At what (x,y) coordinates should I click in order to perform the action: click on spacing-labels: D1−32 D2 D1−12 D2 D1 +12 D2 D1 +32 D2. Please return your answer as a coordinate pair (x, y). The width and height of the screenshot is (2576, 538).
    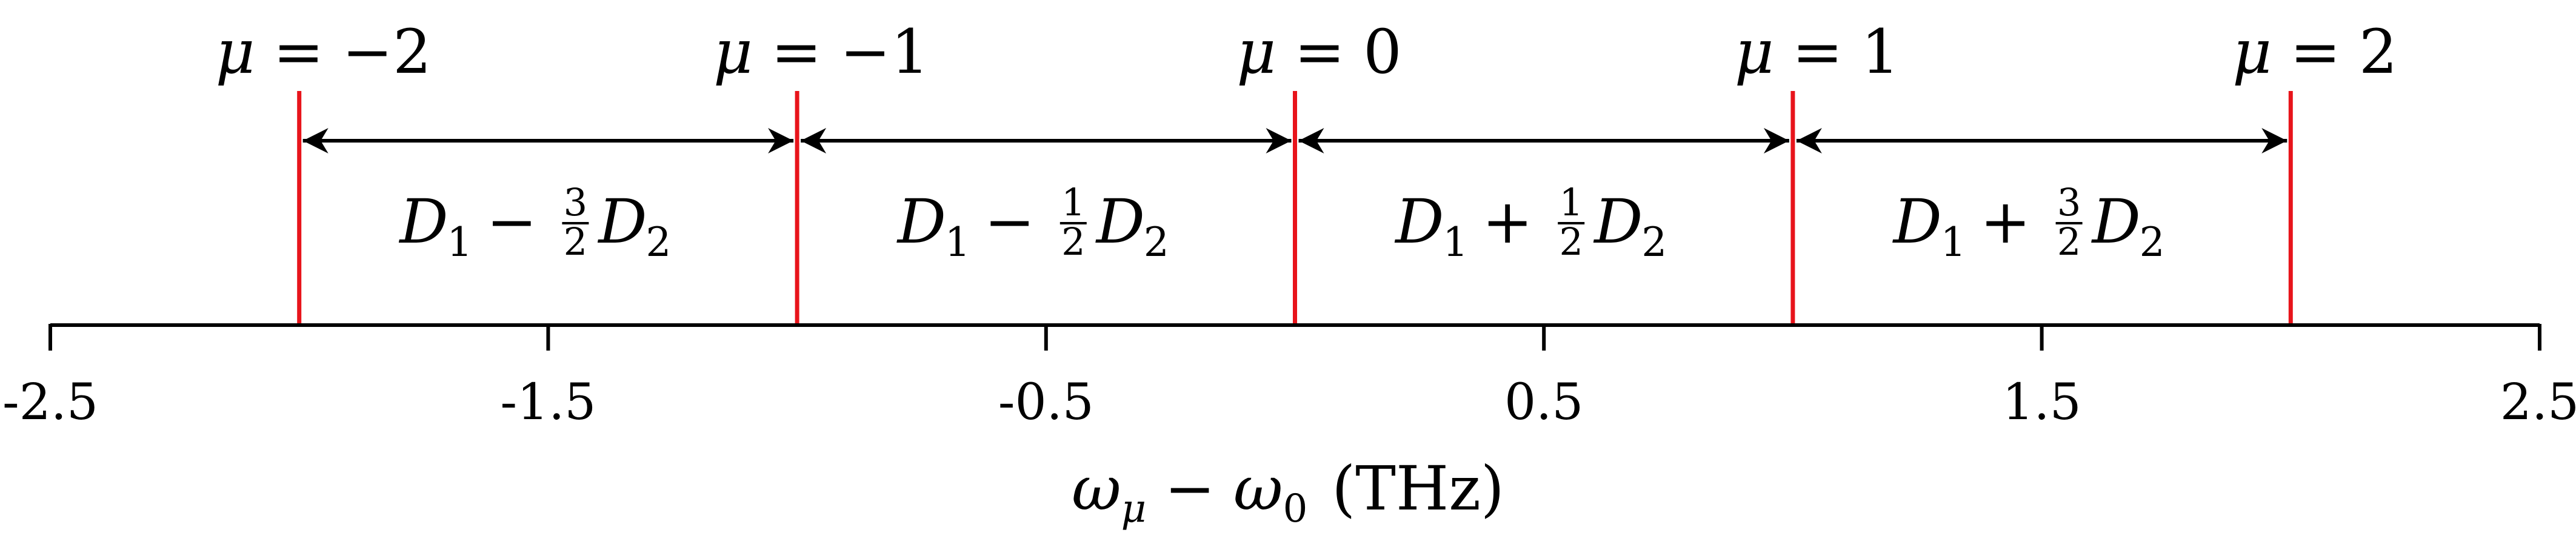
    Looking at the image, I should click on (1281, 223).